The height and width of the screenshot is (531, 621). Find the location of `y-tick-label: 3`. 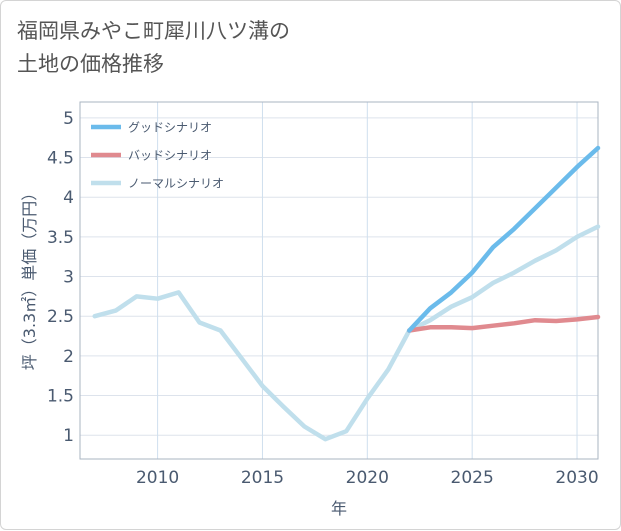

y-tick-label: 3 is located at coordinates (68, 278).